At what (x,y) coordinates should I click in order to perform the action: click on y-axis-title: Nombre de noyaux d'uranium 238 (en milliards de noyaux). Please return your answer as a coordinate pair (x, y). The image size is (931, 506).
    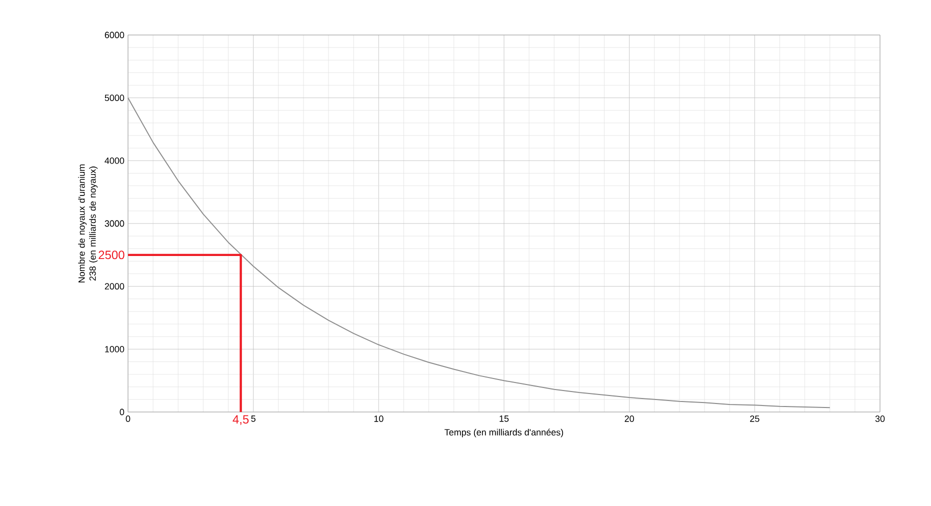
    Looking at the image, I should click on (88, 223).